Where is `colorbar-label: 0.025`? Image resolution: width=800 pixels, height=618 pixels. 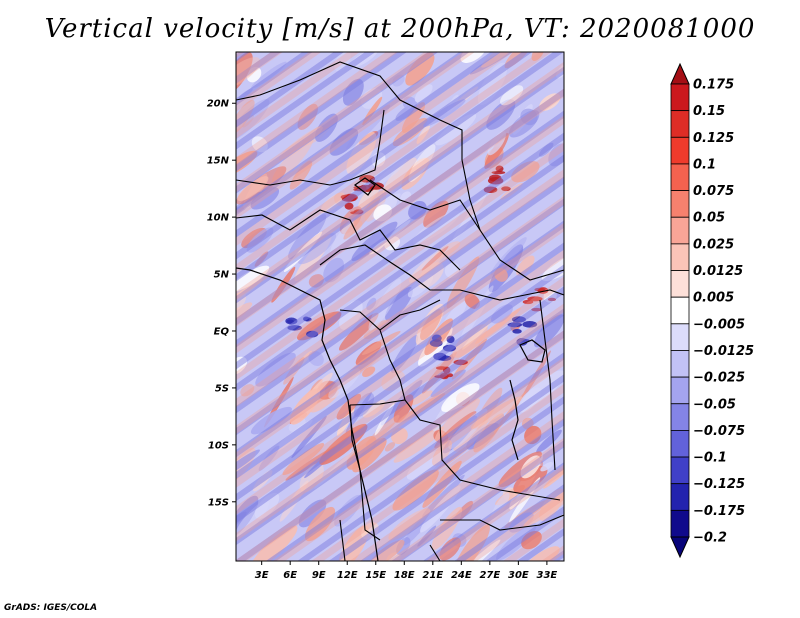 colorbar-label: 0.025 is located at coordinates (713, 244).